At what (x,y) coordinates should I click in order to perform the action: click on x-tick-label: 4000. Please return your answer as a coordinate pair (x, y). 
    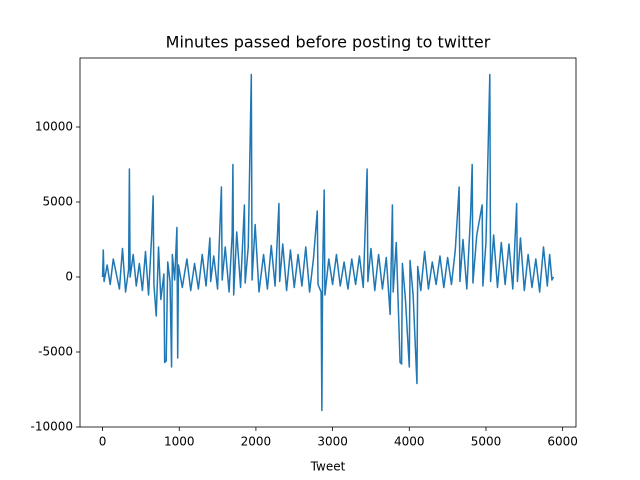
    Looking at the image, I should click on (409, 442).